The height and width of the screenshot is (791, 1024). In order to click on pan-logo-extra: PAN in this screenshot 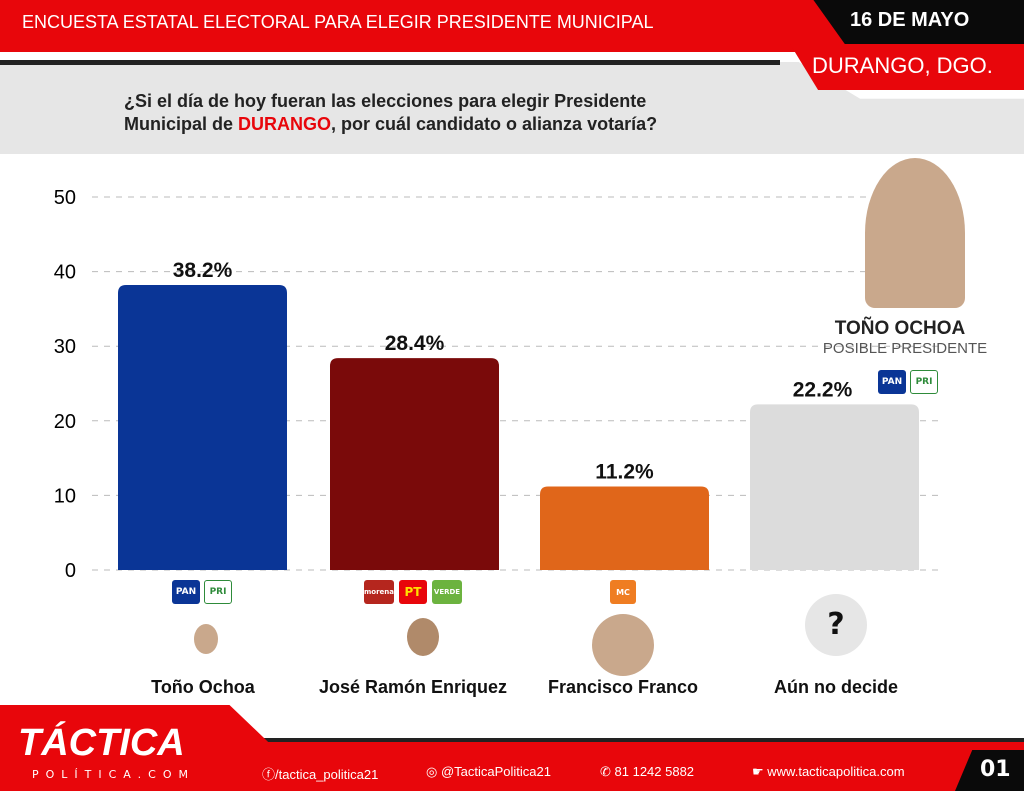, I will do `click(892, 382)`.